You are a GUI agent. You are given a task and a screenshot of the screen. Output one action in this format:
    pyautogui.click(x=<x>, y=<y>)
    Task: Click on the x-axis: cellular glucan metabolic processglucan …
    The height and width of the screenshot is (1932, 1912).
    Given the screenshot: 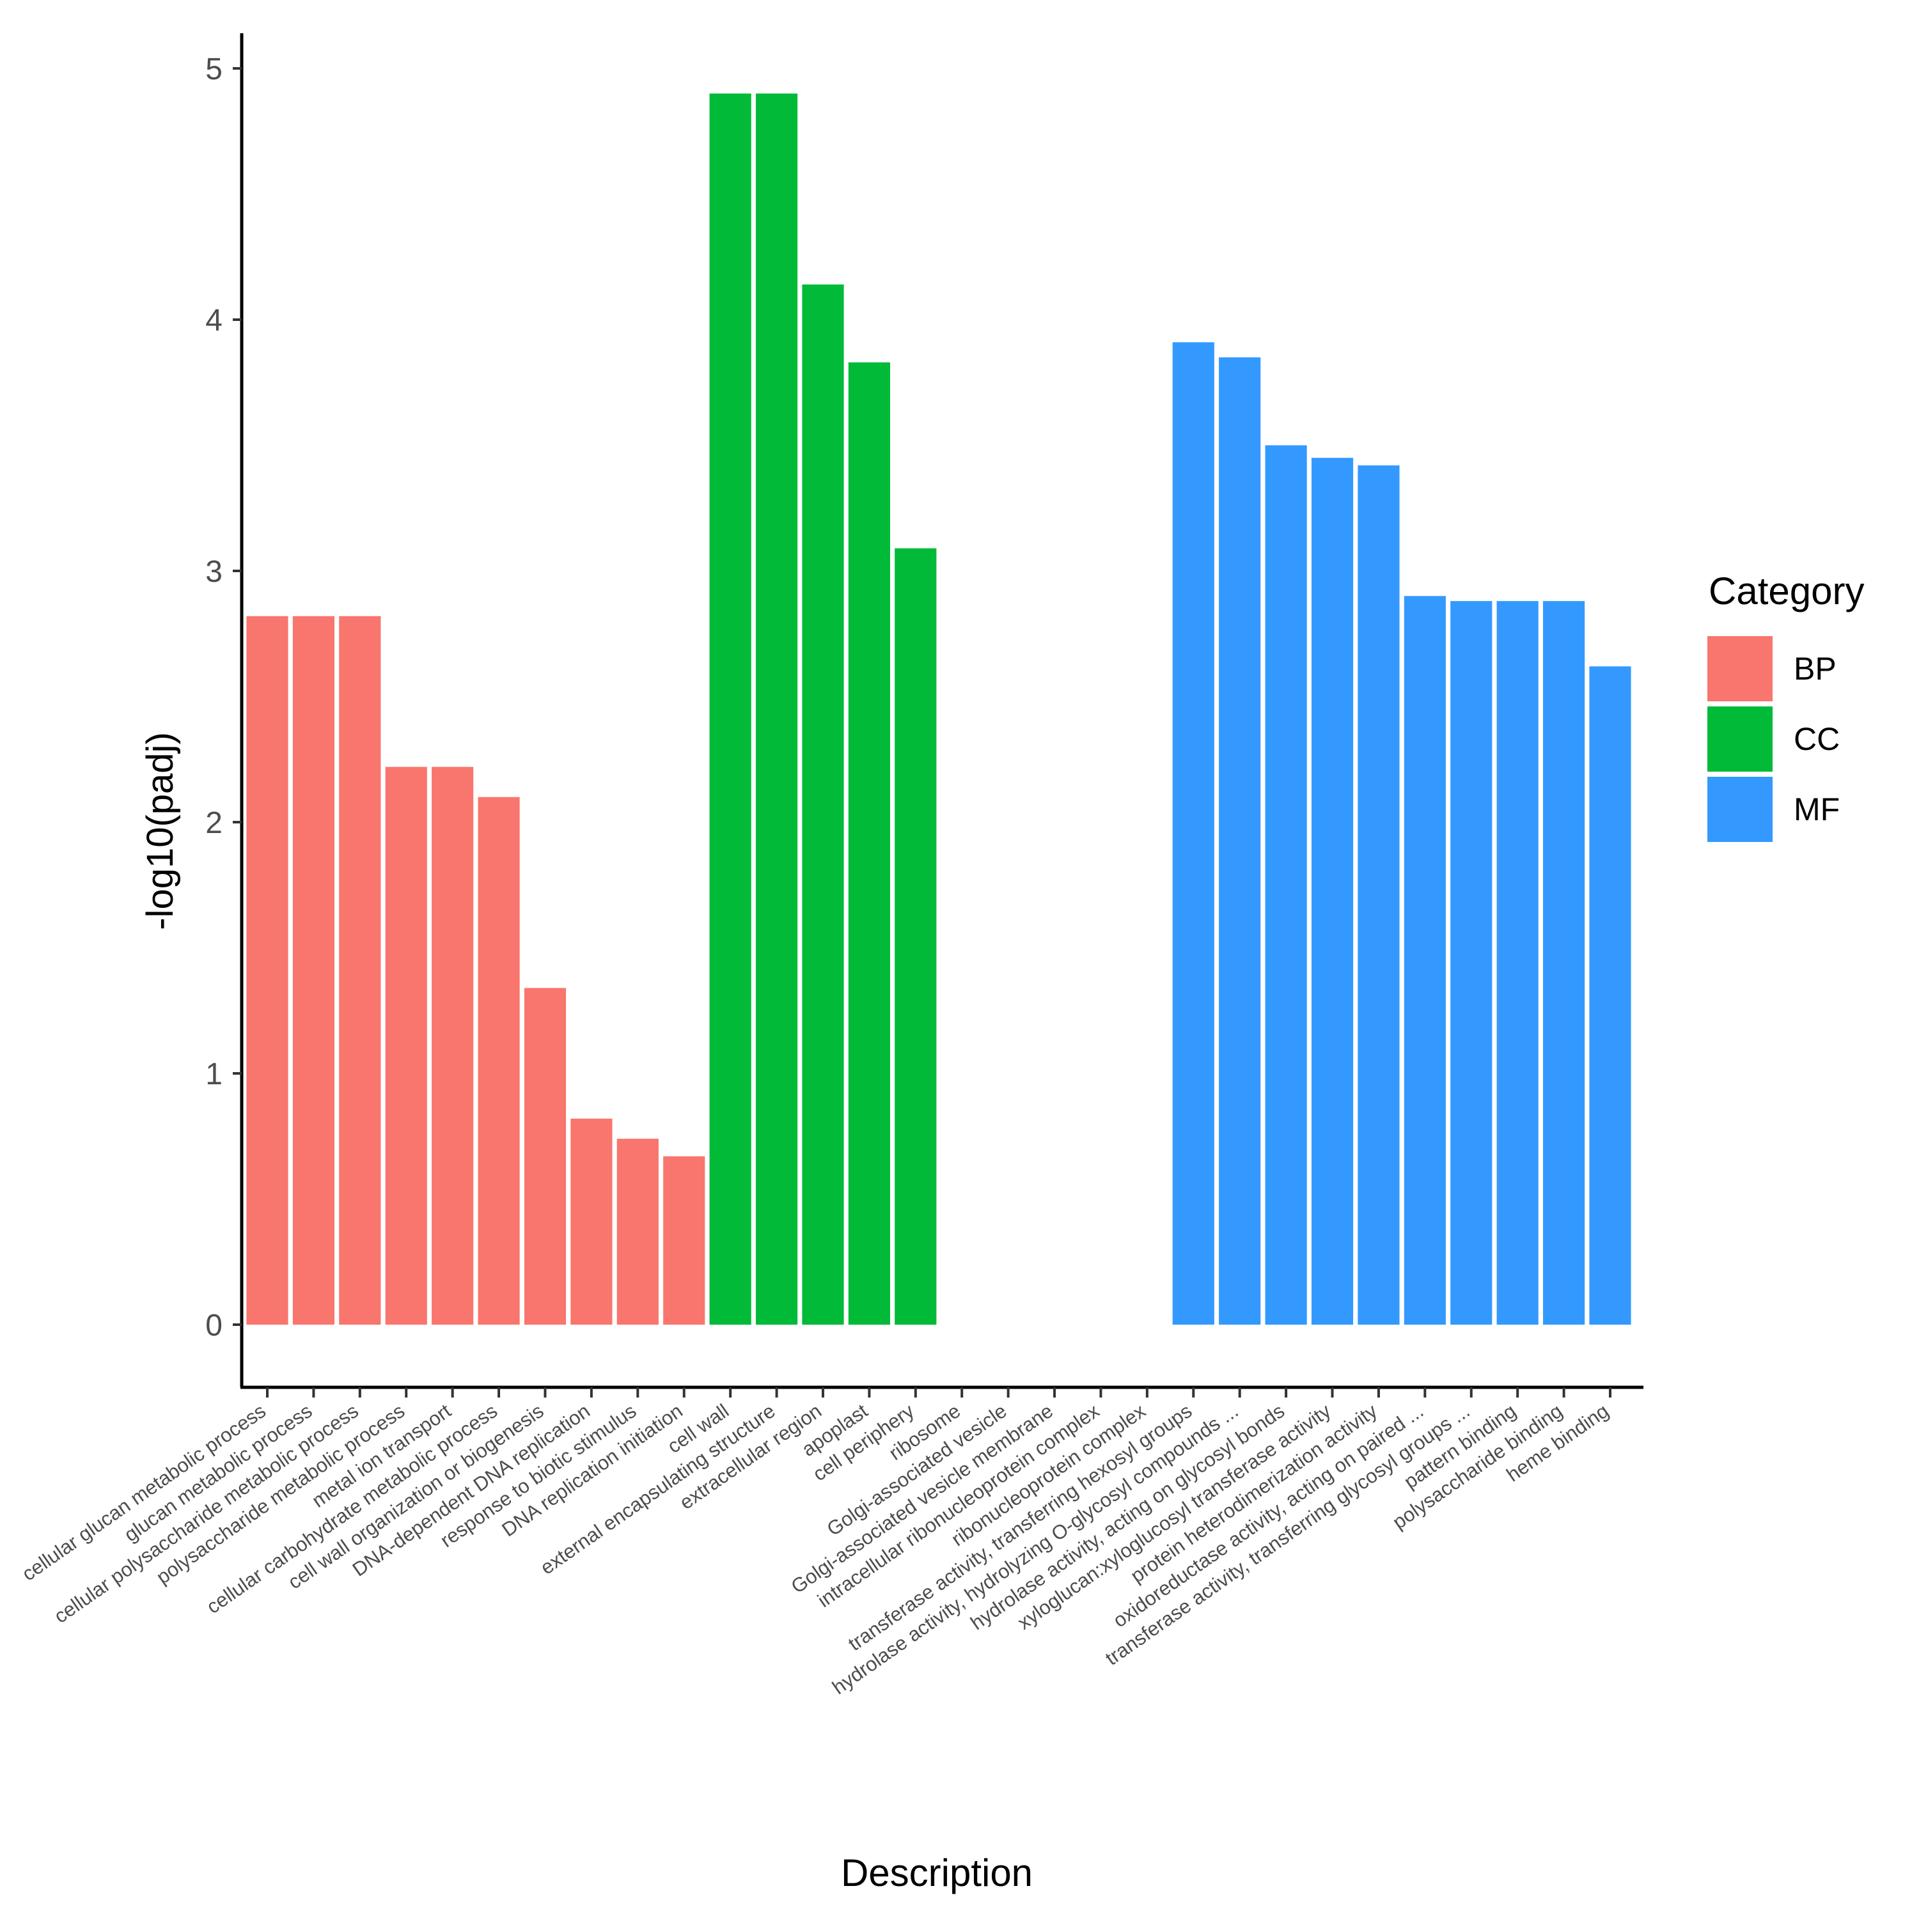 What is the action you would take?
    pyautogui.click(x=830, y=1542)
    